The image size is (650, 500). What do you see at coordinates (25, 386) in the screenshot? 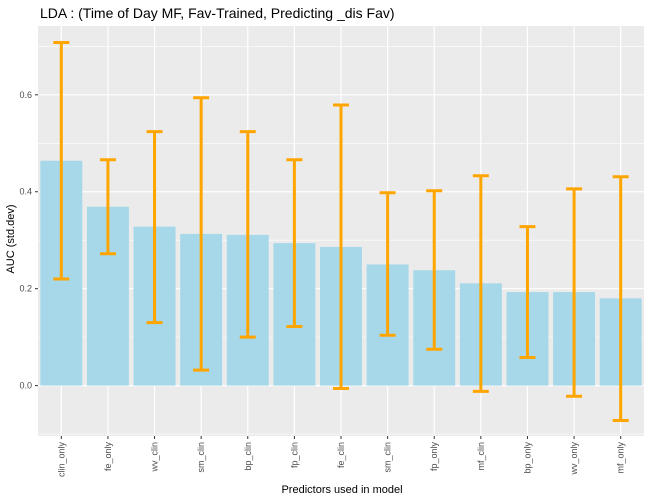
I see `y-tick-label: 0.0` at bounding box center [25, 386].